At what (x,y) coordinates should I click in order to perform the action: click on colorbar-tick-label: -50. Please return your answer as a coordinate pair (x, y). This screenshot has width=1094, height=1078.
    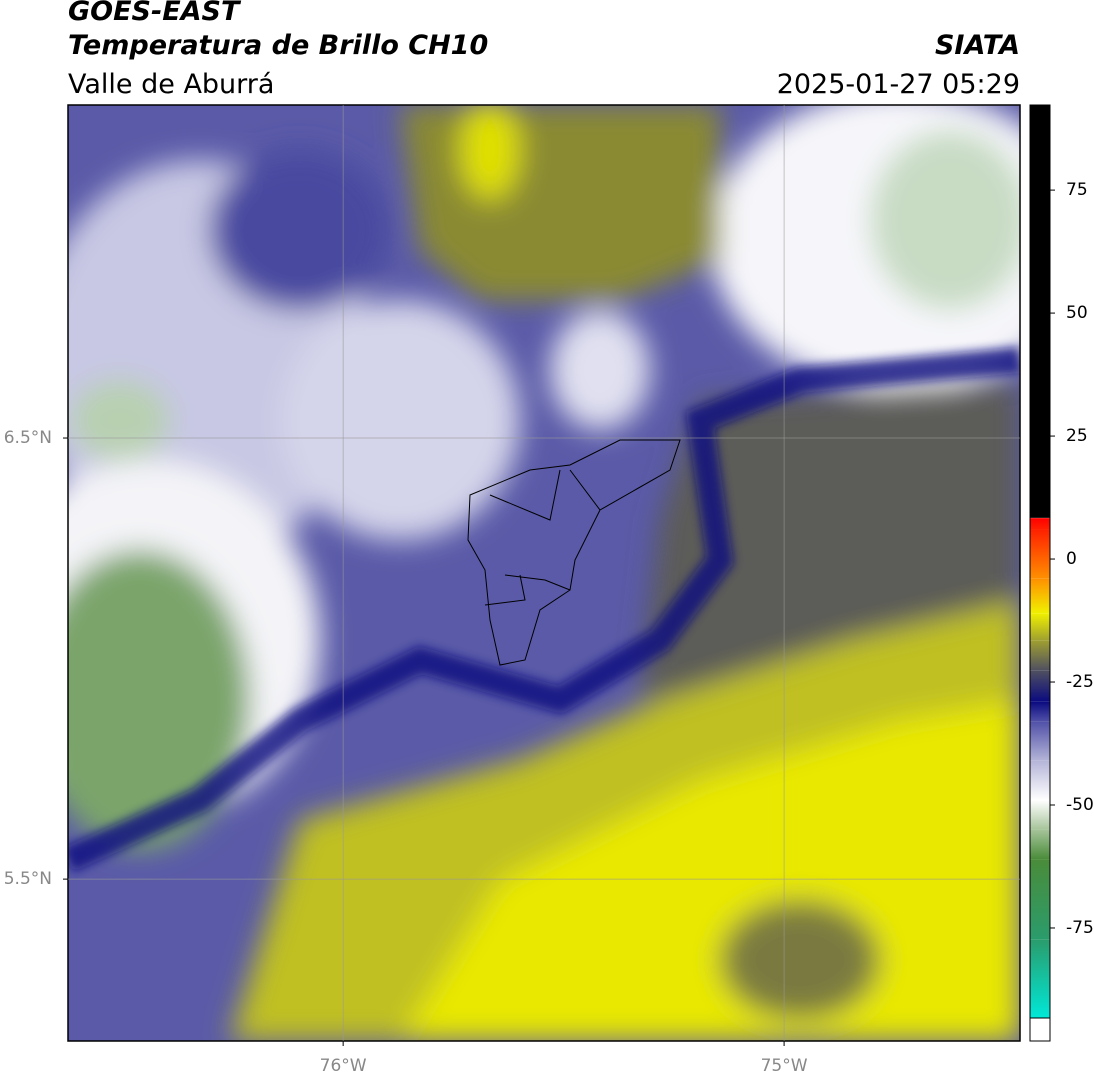
    Looking at the image, I should click on (1080, 805).